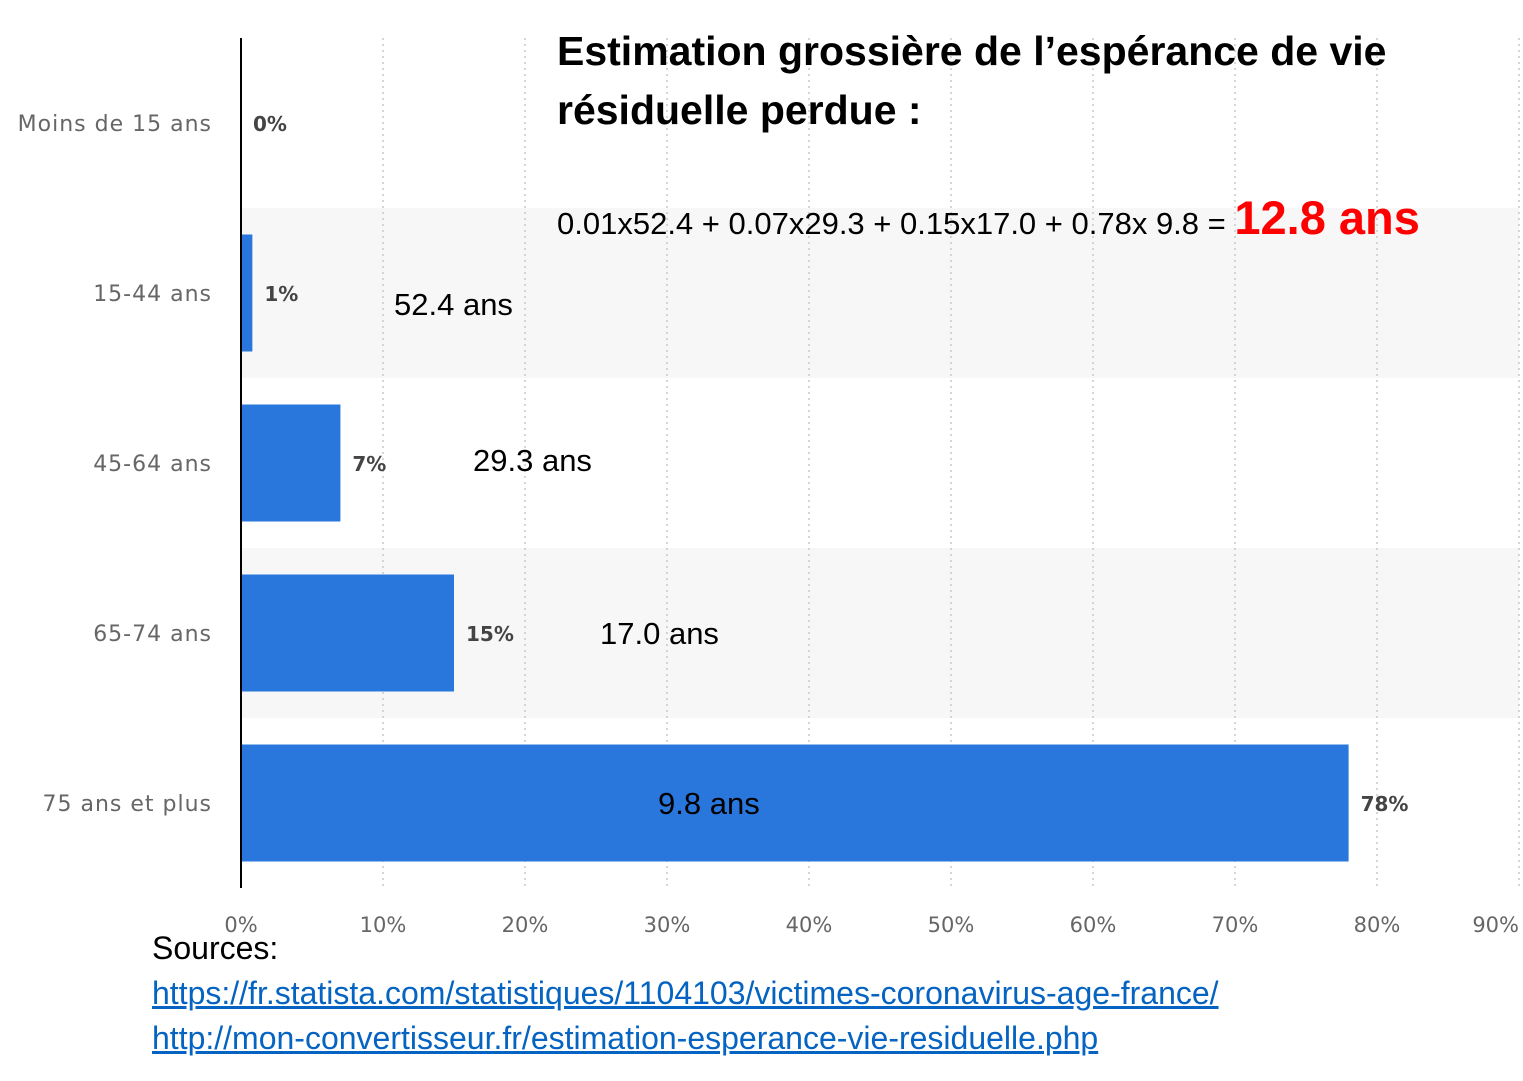 This screenshot has width=1523, height=1081. Describe the element at coordinates (1377, 925) in the screenshot. I see `x-tick-label: 80%` at that location.